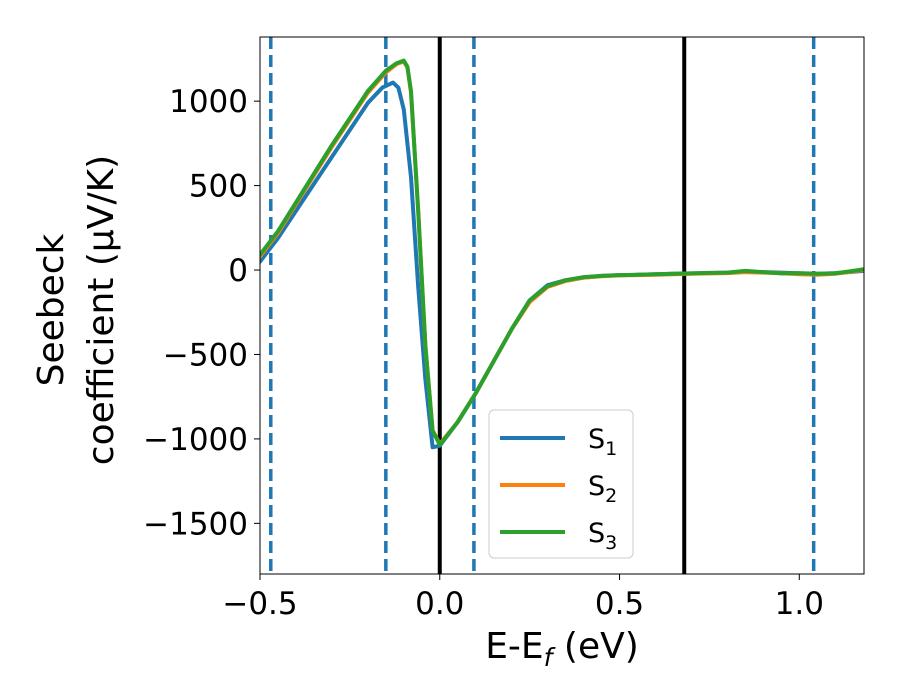  What do you see at coordinates (205, 355) in the screenshot?
I see `y-tick-label: −500` at bounding box center [205, 355].